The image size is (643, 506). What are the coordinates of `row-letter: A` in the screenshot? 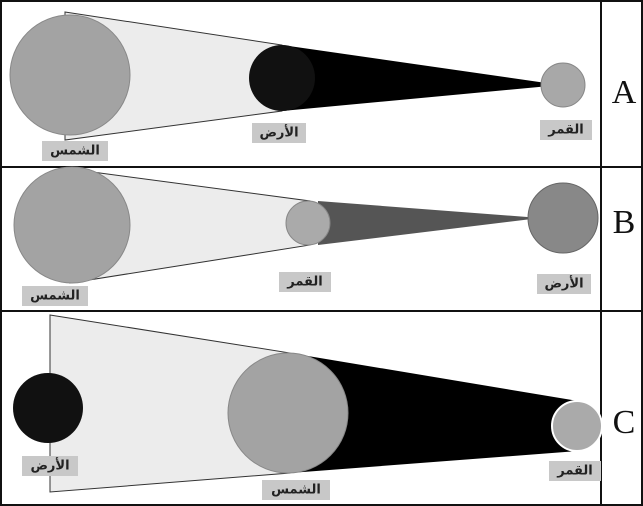 It's located at (624, 92).